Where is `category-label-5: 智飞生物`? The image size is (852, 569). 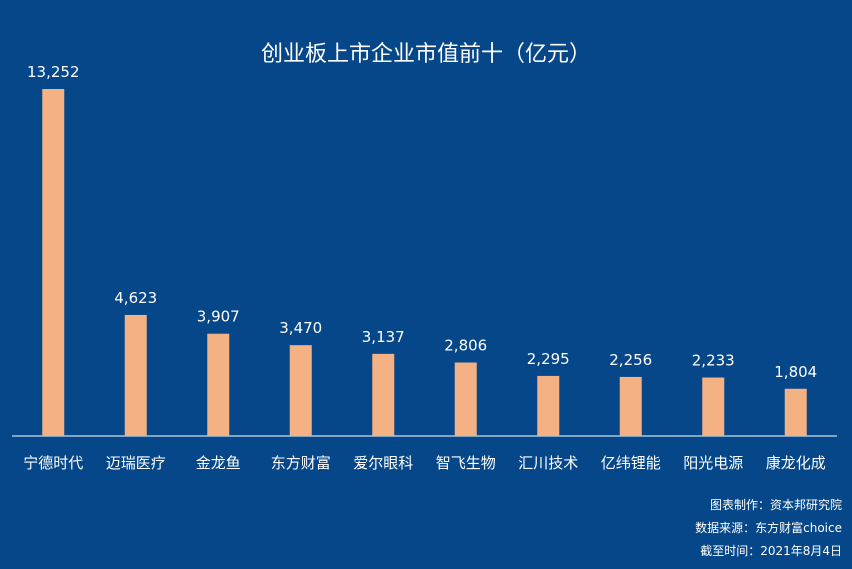
category-label-5: 智飞生物 is located at coordinates (466, 463).